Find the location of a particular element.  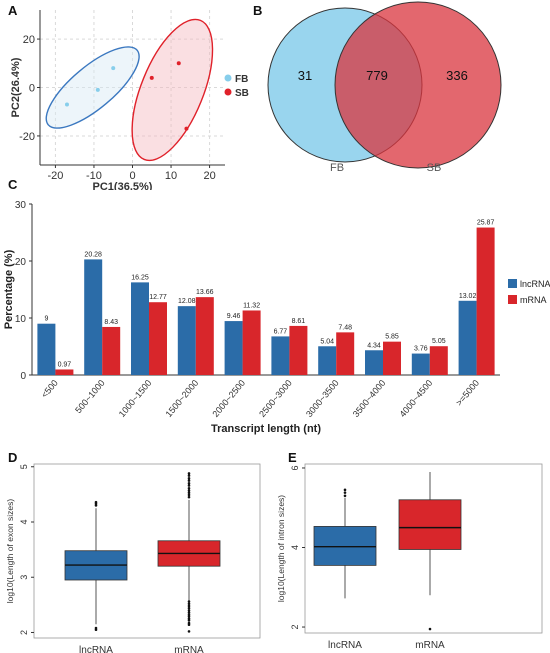

y-axis-label: log10(Length of exon sizes) is located at coordinates (10, 551).